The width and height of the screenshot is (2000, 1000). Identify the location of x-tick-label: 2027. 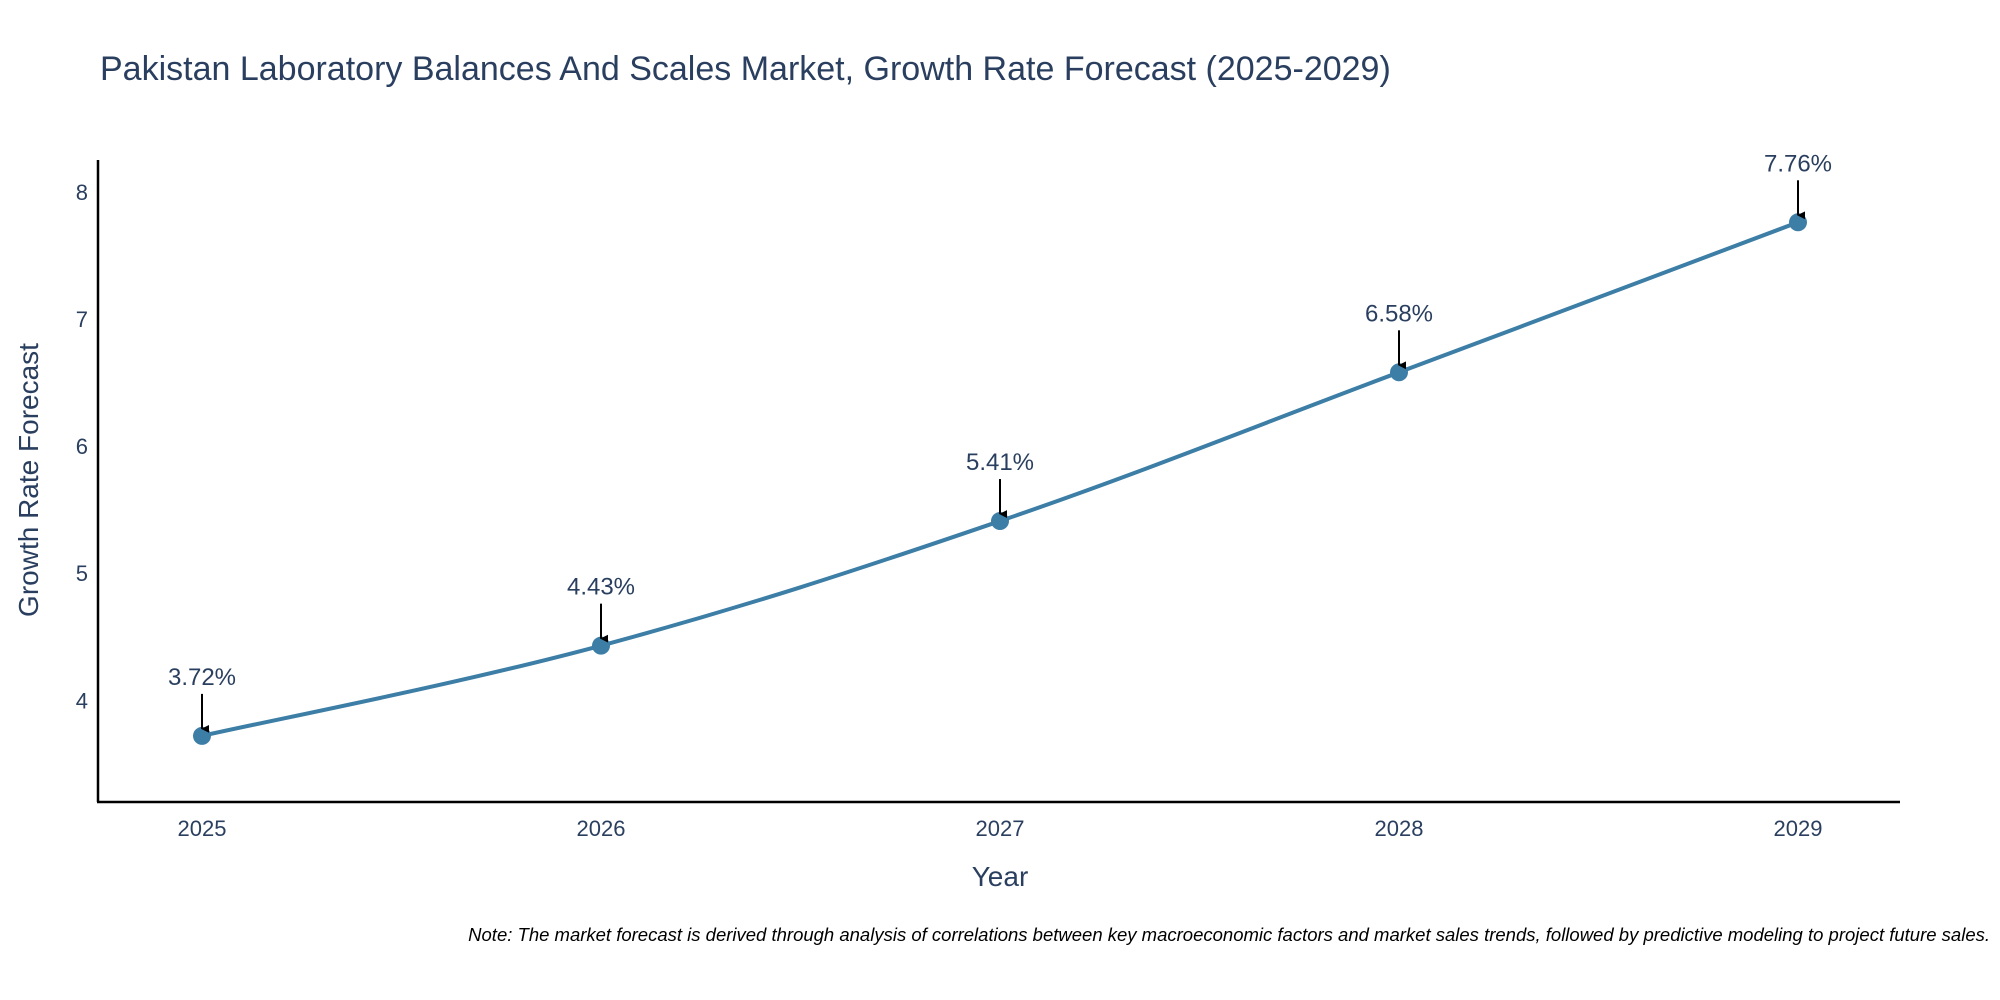
(1000, 828).